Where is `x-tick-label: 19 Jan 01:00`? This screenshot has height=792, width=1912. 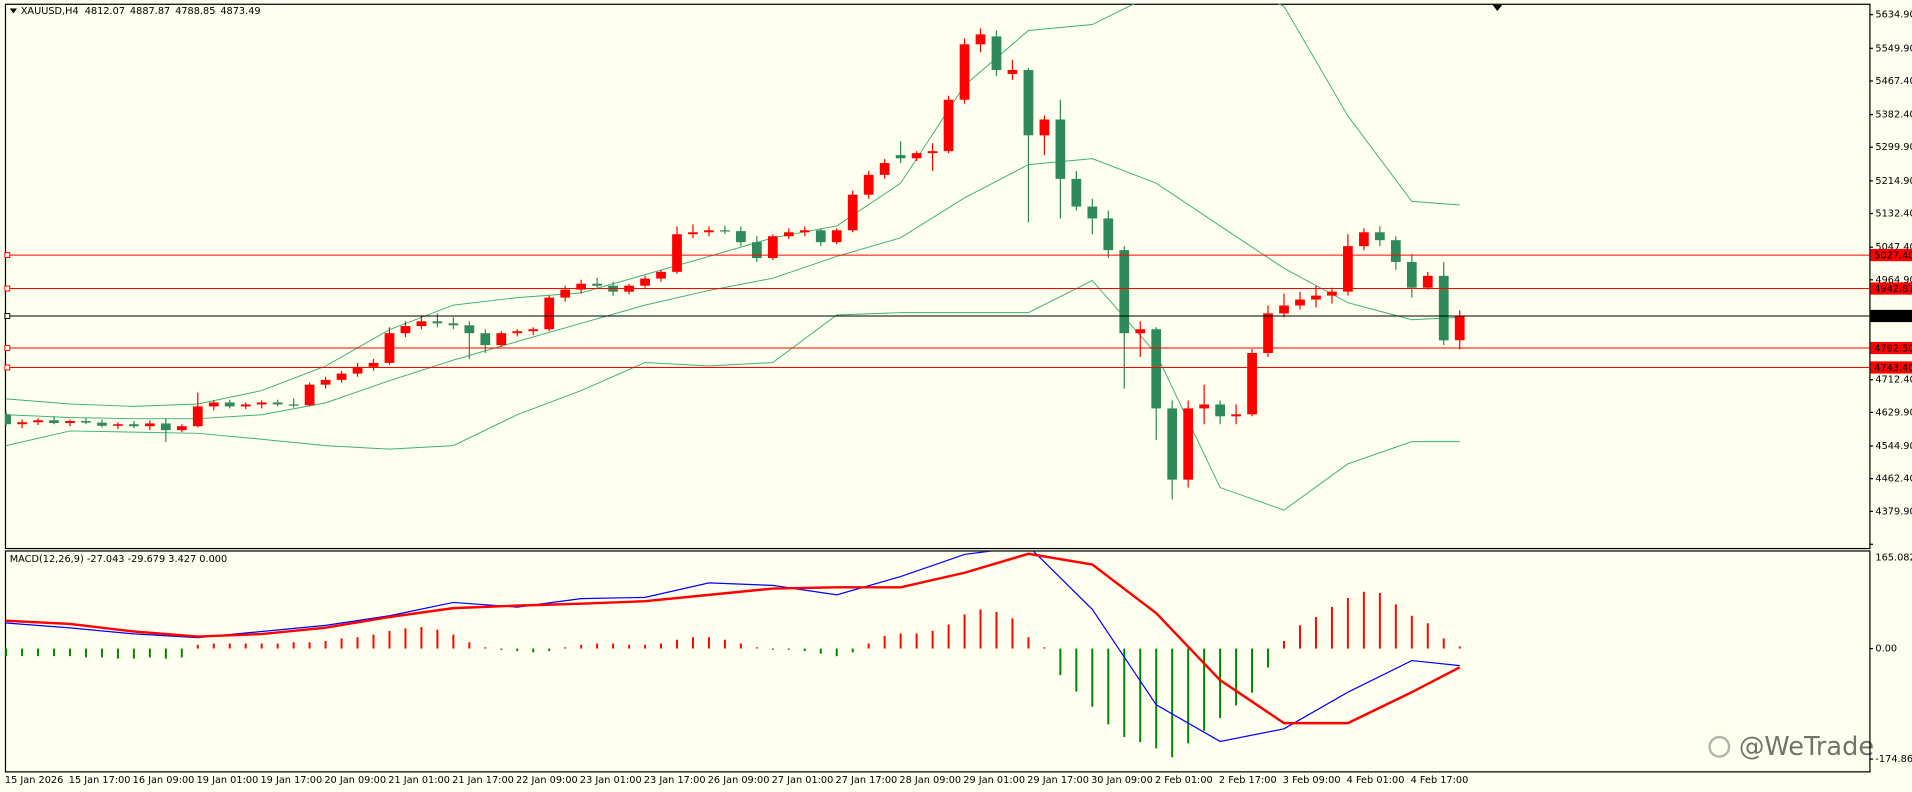
x-tick-label: 19 Jan 01:00 is located at coordinates (228, 780).